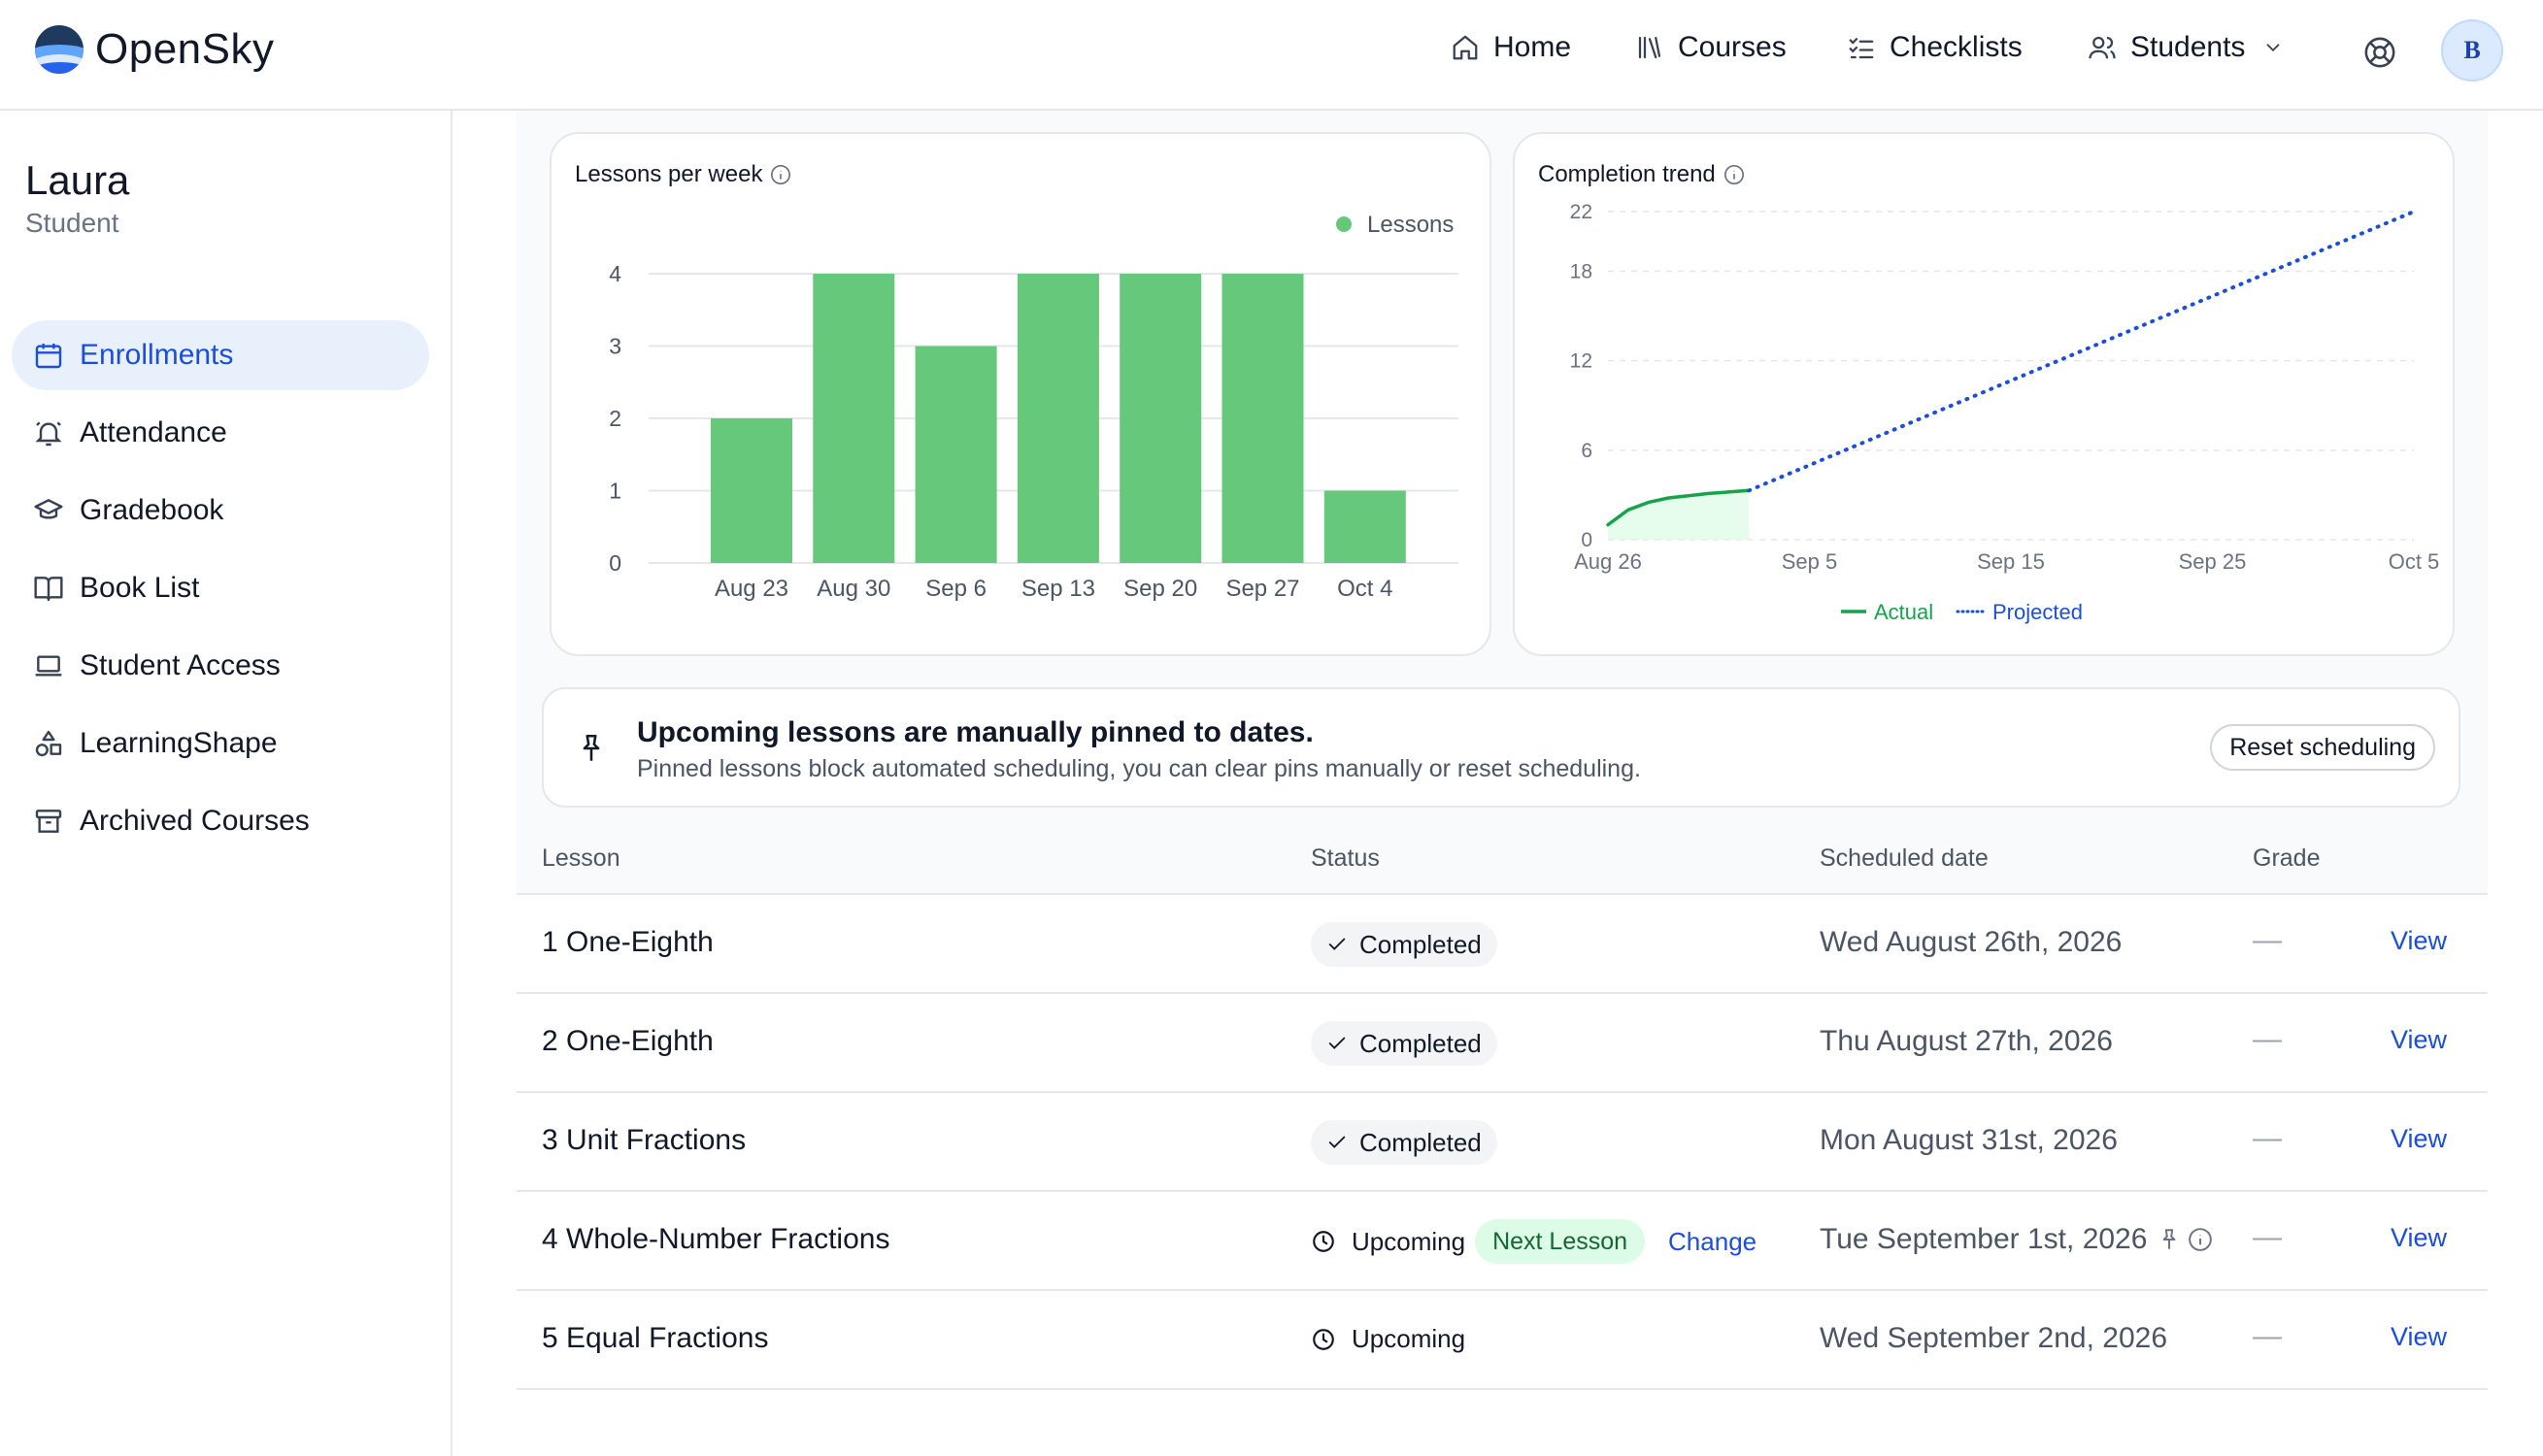  Describe the element at coordinates (152, 510) in the screenshot. I see `sidebar-item-label: Gradebook` at that location.